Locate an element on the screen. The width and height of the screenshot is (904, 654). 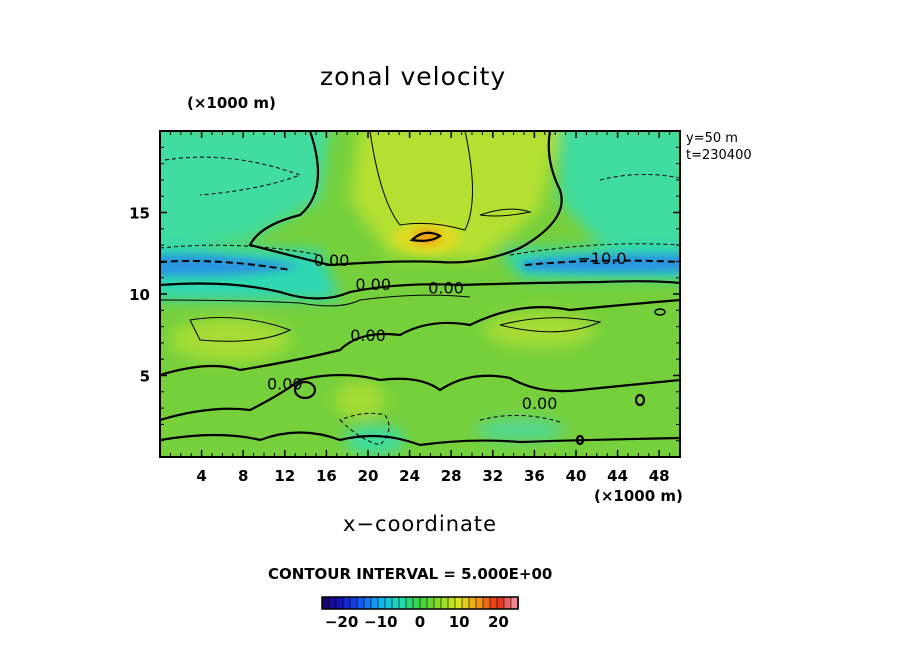
x-tick-label: 28 is located at coordinates (451, 476).